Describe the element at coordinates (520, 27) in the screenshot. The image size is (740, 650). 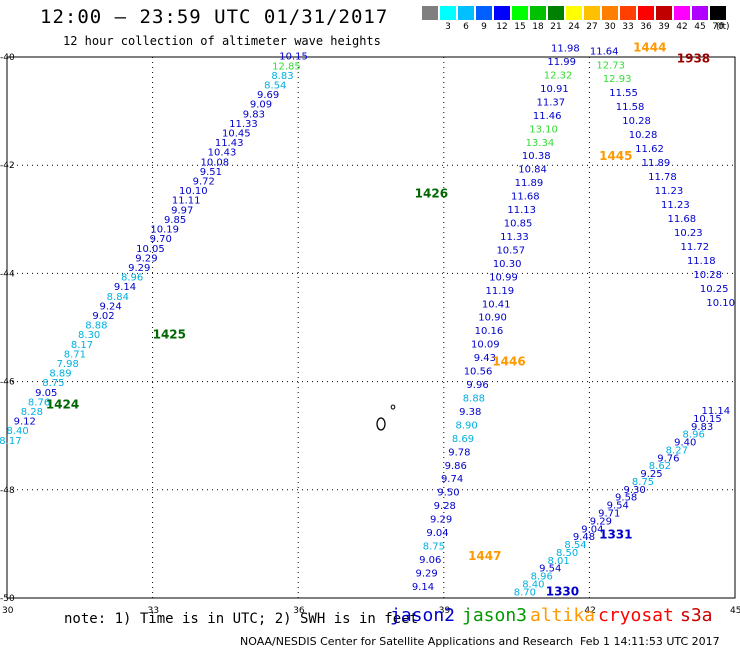
I see `color-swatch-label: 15` at that location.